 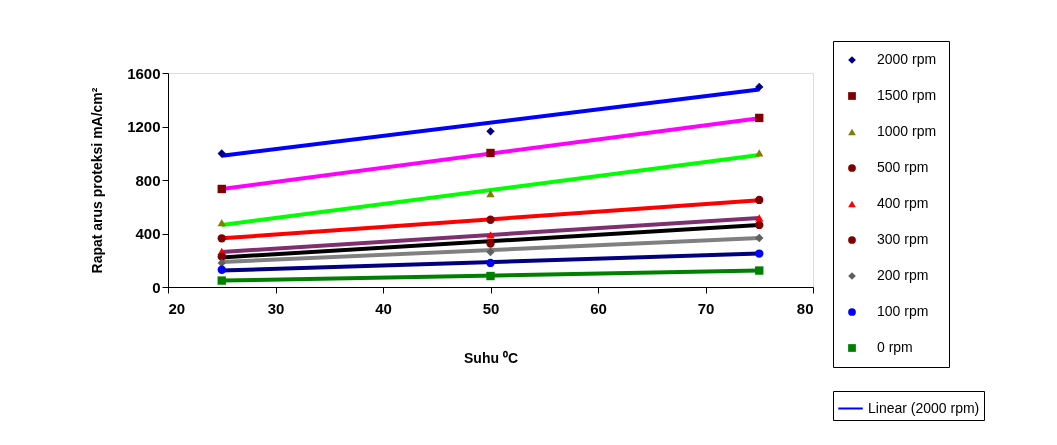 I want to click on legend-label: 100 rpm, so click(x=903, y=311).